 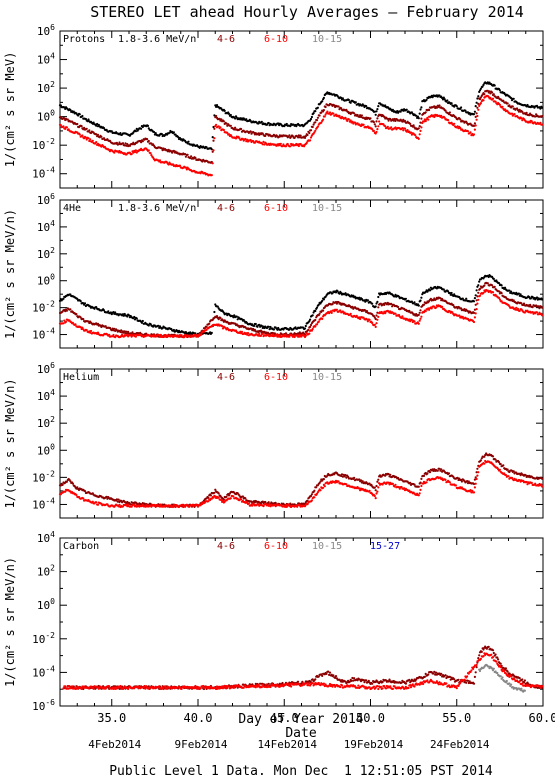 What do you see at coordinates (385, 546) in the screenshot?
I see `legend-entry: 15-27` at bounding box center [385, 546].